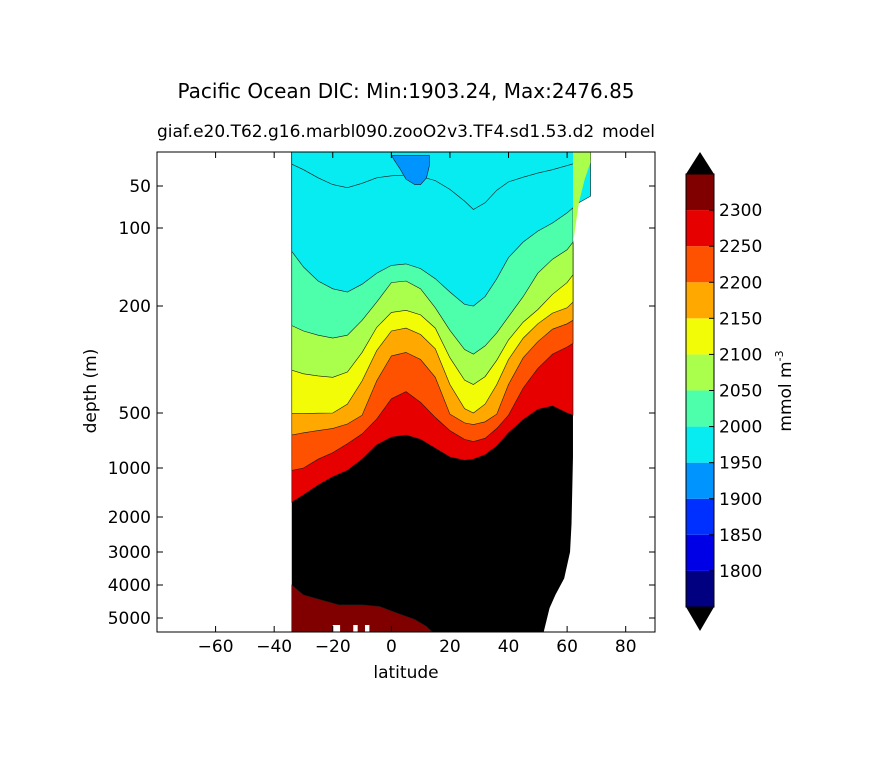 The image size is (875, 761). What do you see at coordinates (129, 469) in the screenshot?
I see `y-tick-label: 1000` at bounding box center [129, 469].